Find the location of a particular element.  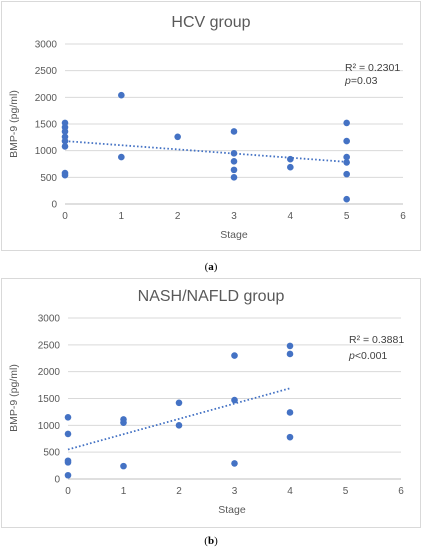

panel-caption-a: (a) is located at coordinates (211, 267).